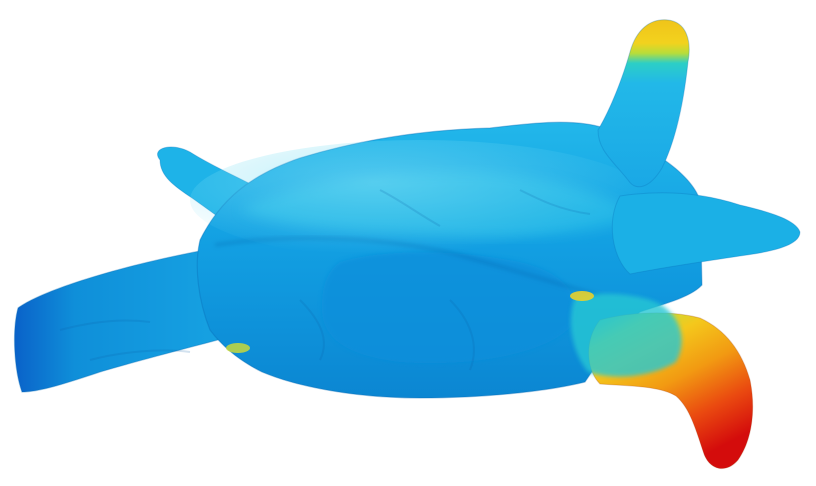 The image size is (816, 486). What do you see at coordinates (706, 233) in the screenshot?
I see `right-branch` at bounding box center [706, 233].